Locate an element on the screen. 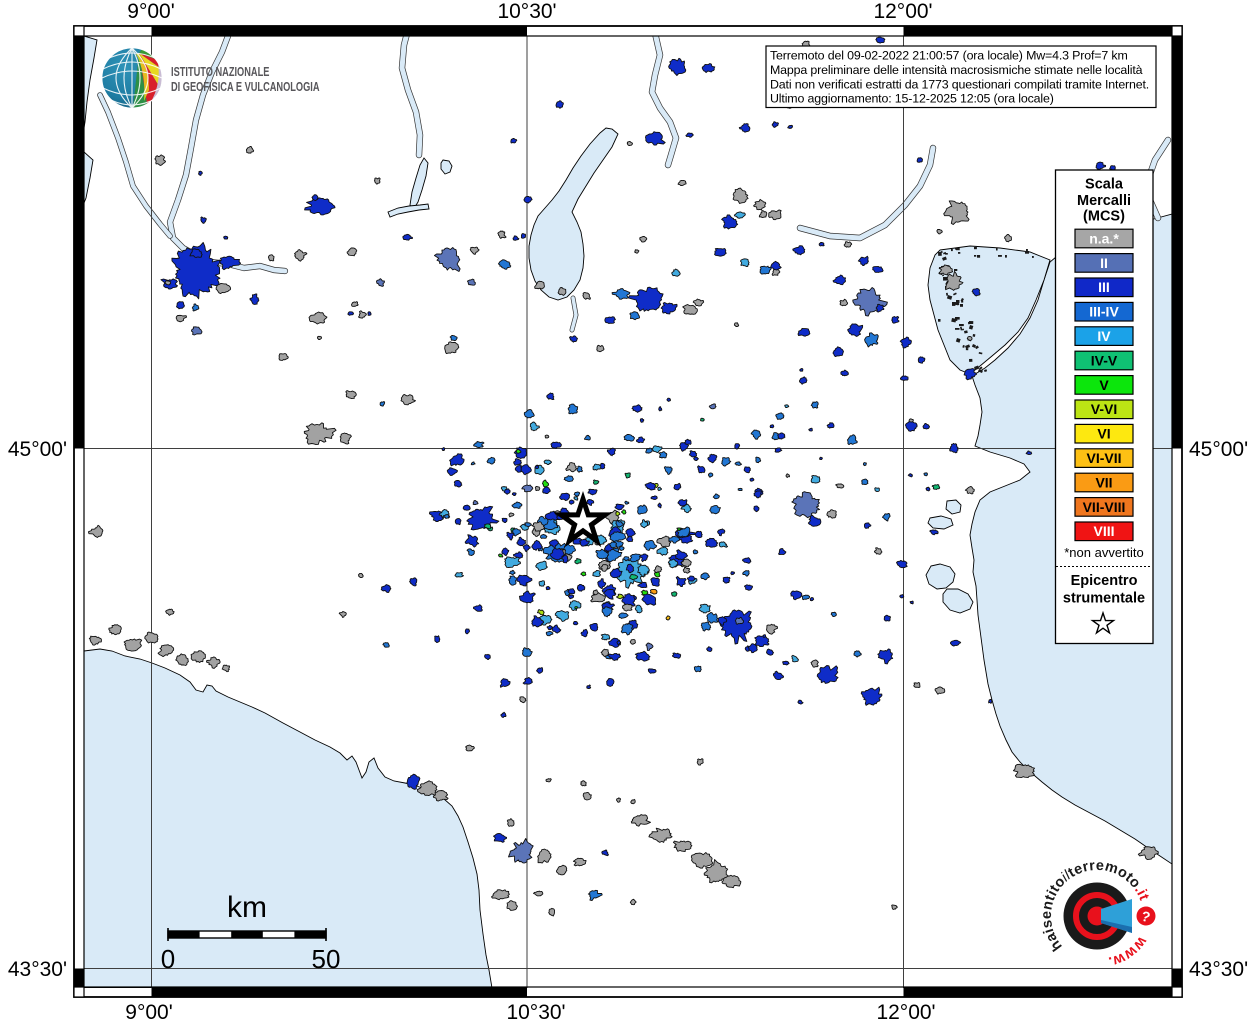 The width and height of the screenshot is (1256, 1024). svg-text: III is located at coordinates (1104, 287).